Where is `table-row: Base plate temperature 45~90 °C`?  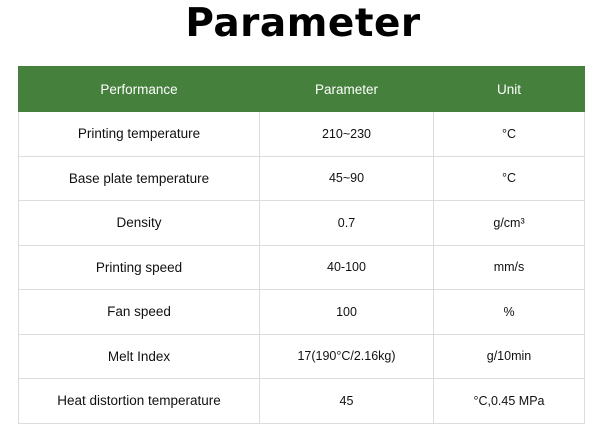 table-row: Base plate temperature 45~90 °C is located at coordinates (301, 178).